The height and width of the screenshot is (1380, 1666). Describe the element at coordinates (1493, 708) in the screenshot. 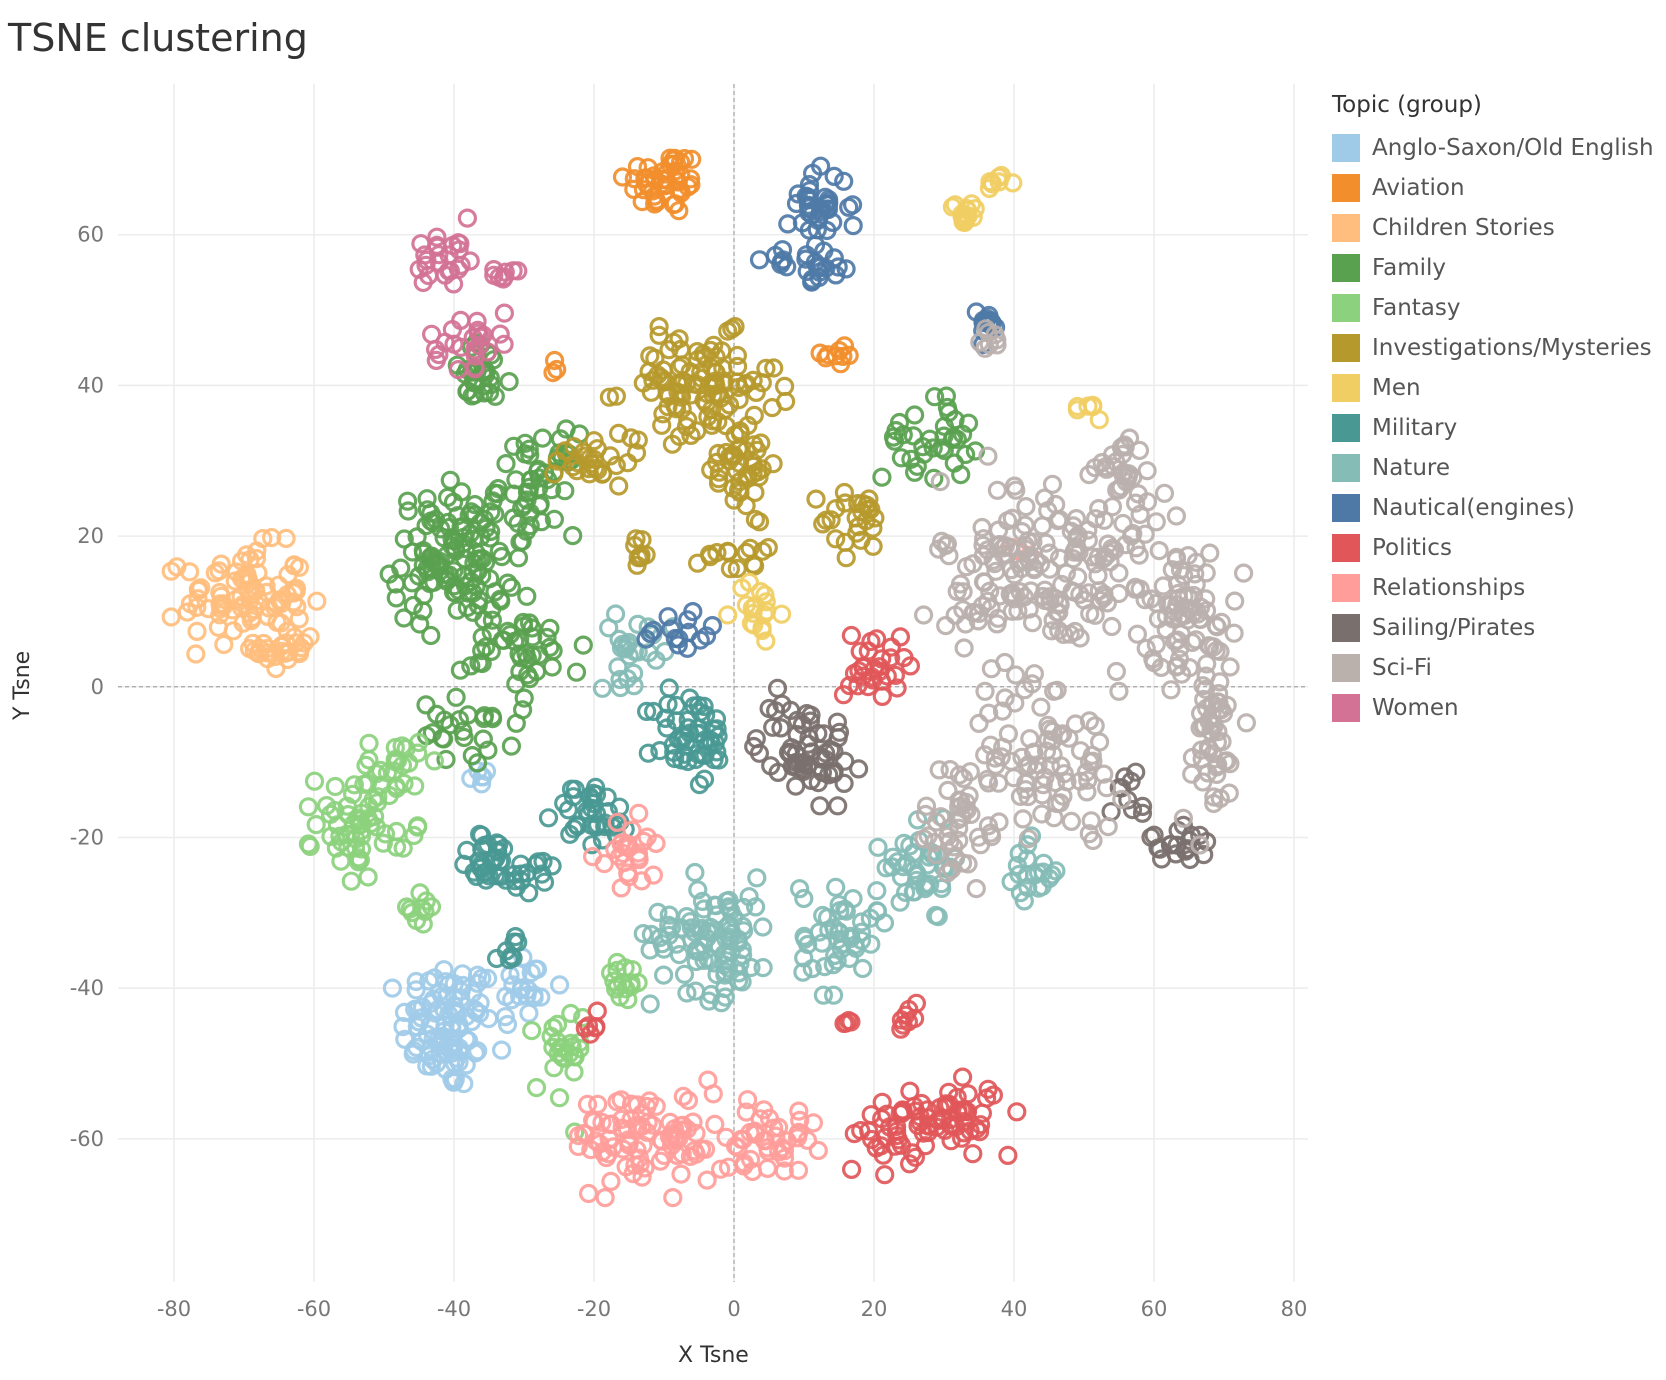

I see `legend-item: Women` at that location.